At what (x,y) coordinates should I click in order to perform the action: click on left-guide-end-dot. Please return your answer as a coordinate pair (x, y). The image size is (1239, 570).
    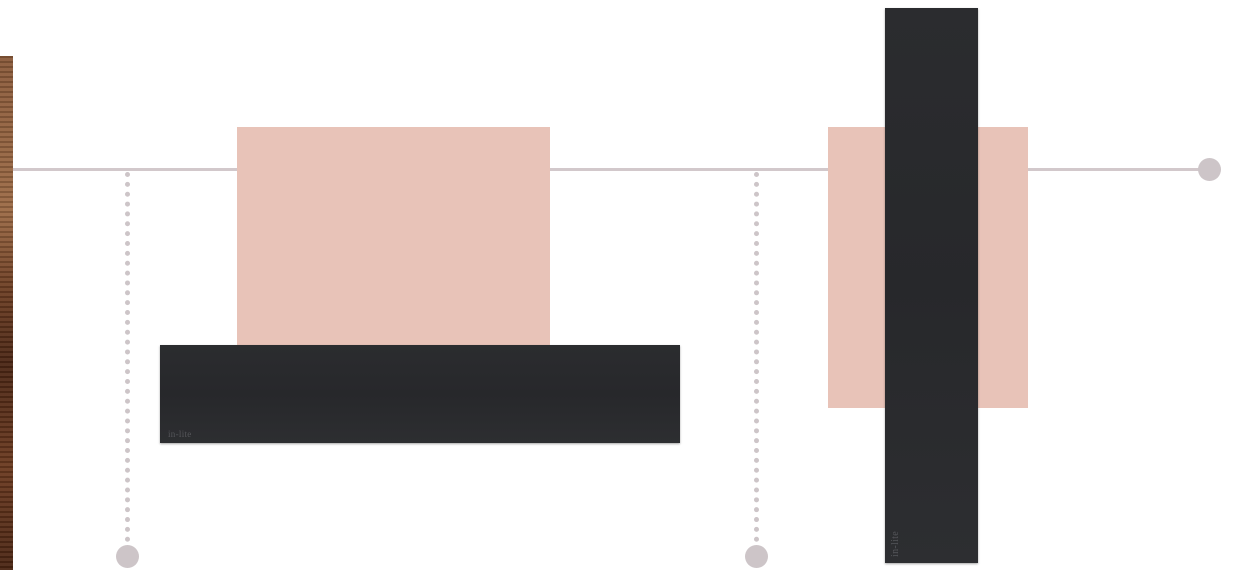
    Looking at the image, I should click on (127, 556).